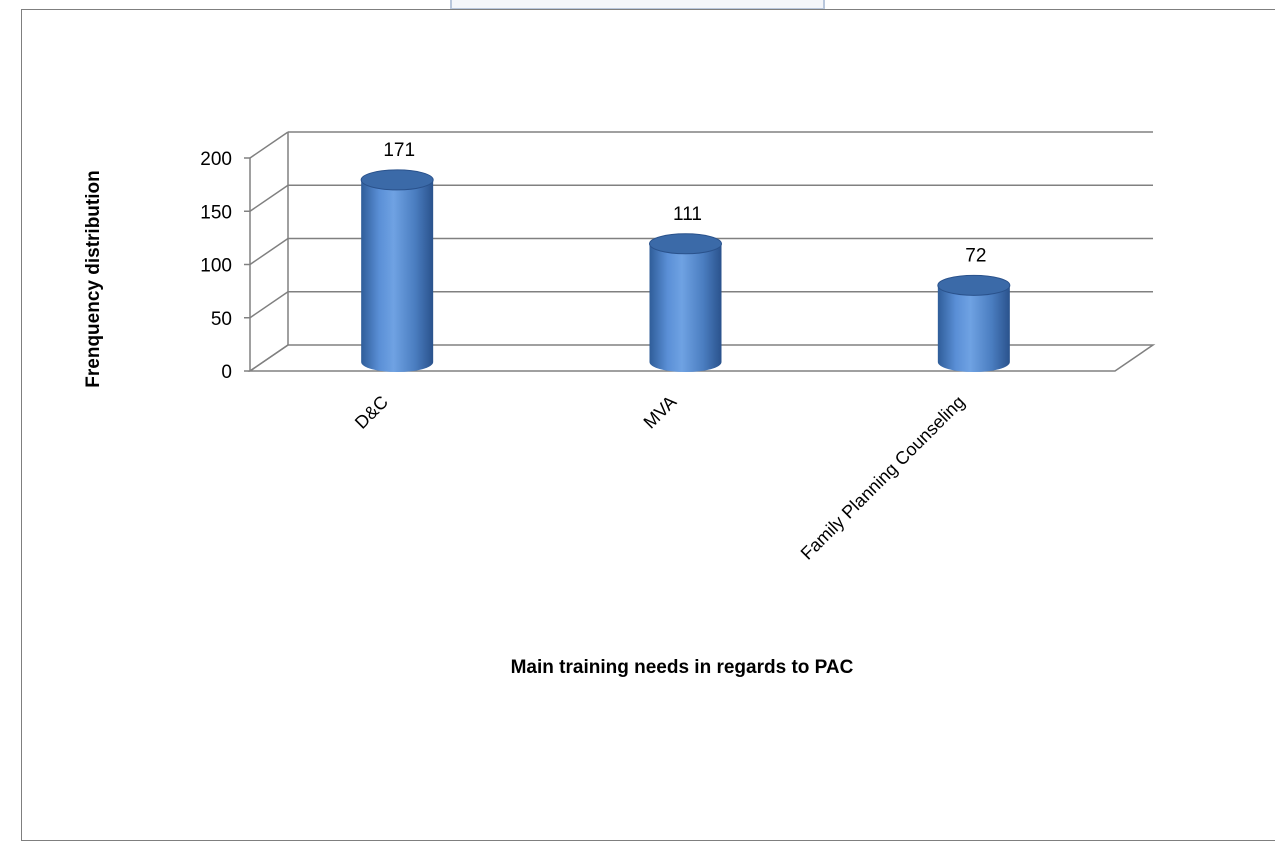  I want to click on y-axis-title: Frenquency distribution, so click(93, 278).